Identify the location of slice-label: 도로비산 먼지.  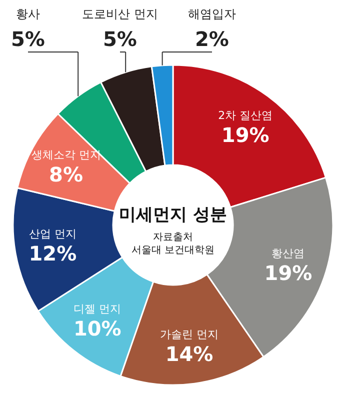
(120, 14).